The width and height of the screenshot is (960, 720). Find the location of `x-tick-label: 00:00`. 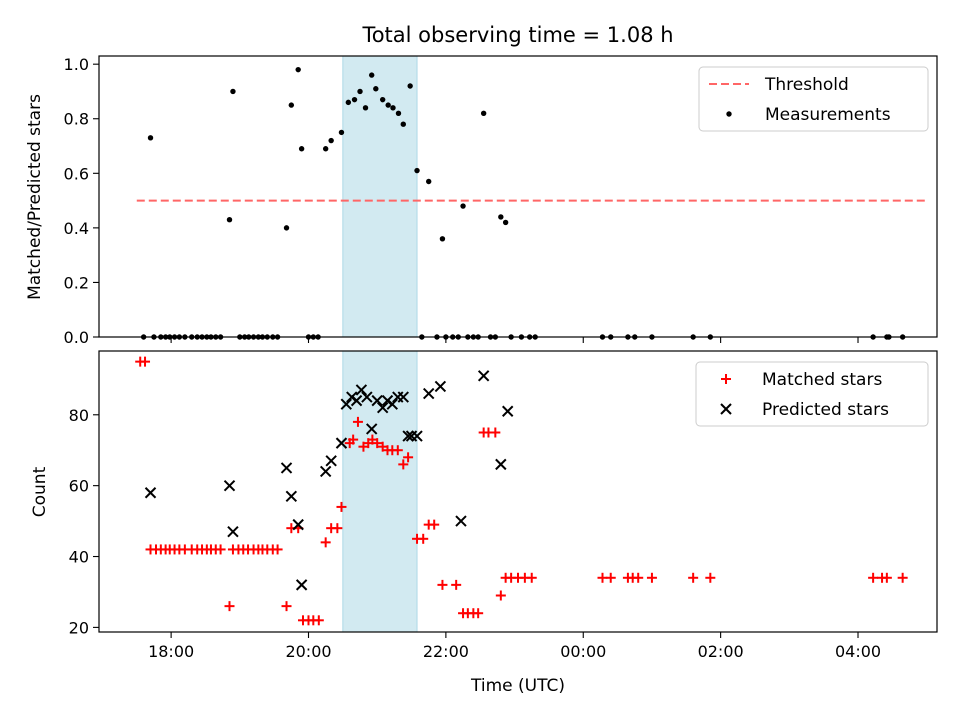

x-tick-label: 00:00 is located at coordinates (583, 651).